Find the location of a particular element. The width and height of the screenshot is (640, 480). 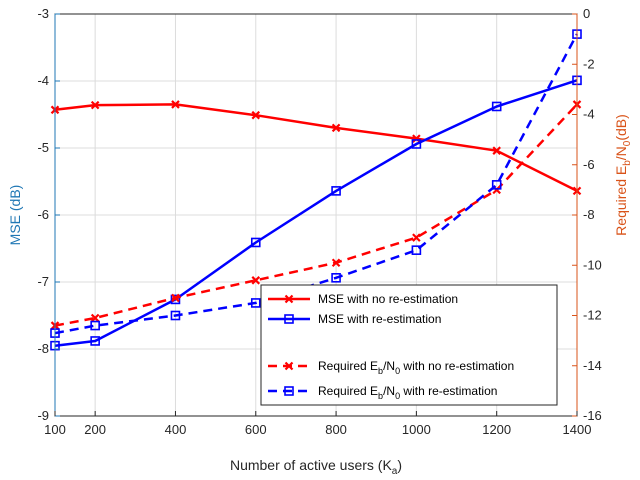

right-tick-label: 0 is located at coordinates (586, 13).